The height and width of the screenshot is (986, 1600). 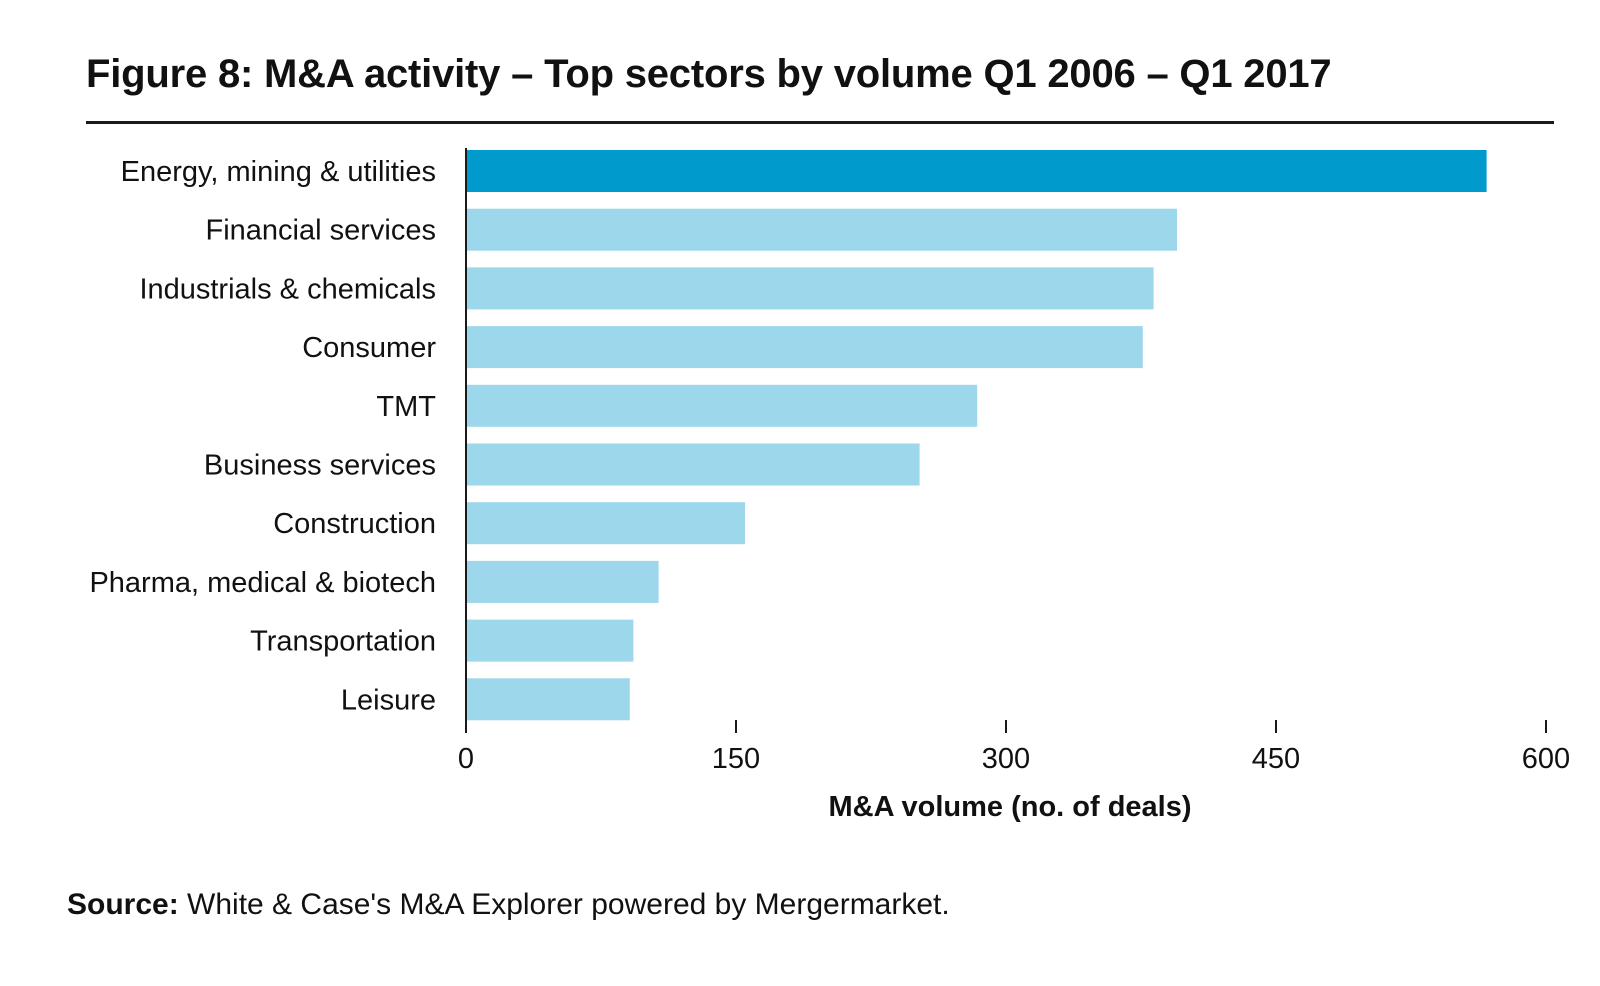 What do you see at coordinates (388, 700) in the screenshot?
I see `category-label: Leisure` at bounding box center [388, 700].